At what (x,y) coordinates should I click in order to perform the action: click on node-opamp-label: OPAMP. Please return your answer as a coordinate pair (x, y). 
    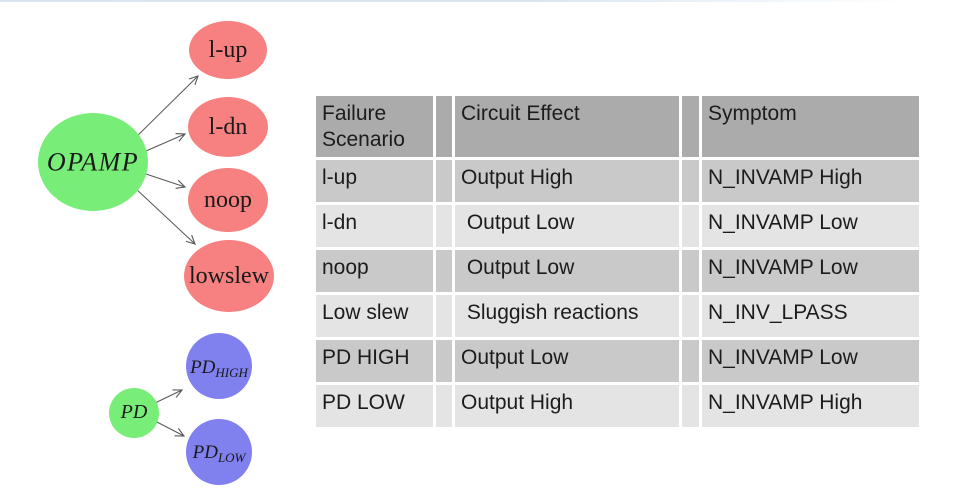
    Looking at the image, I should click on (93, 162).